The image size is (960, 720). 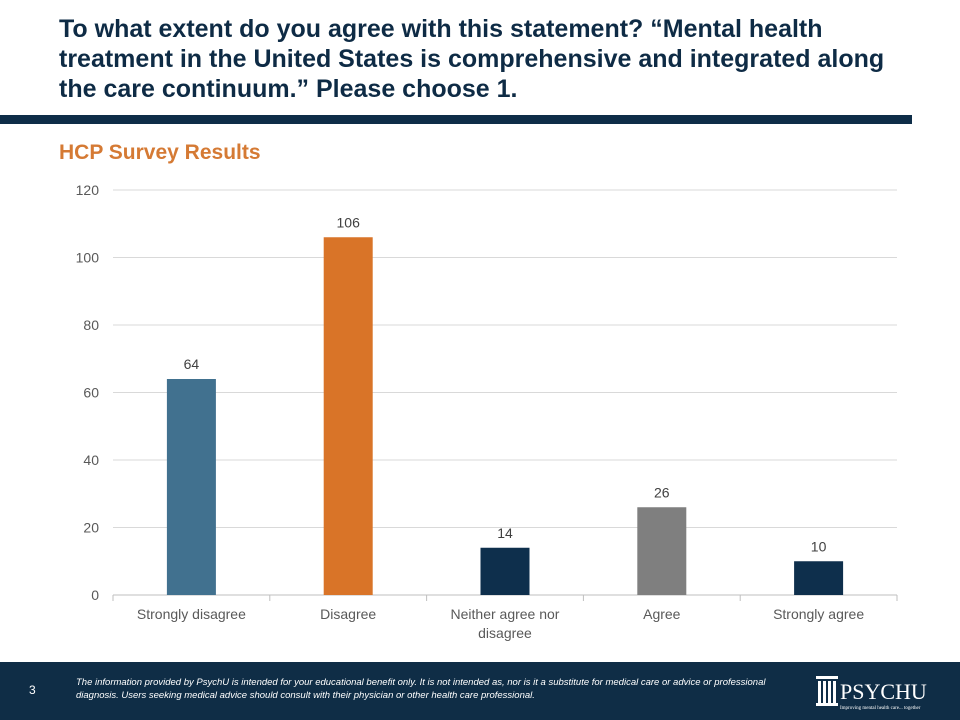 What do you see at coordinates (349, 222) in the screenshot?
I see `data-label: 106` at bounding box center [349, 222].